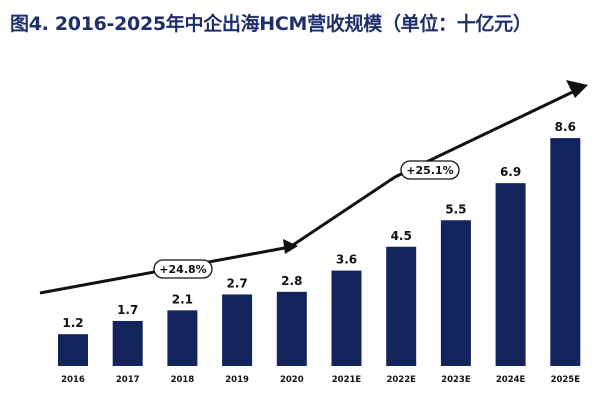 The width and height of the screenshot is (600, 400). What do you see at coordinates (290, 246) in the screenshot?
I see `trend-arrow-mid-head` at bounding box center [290, 246].